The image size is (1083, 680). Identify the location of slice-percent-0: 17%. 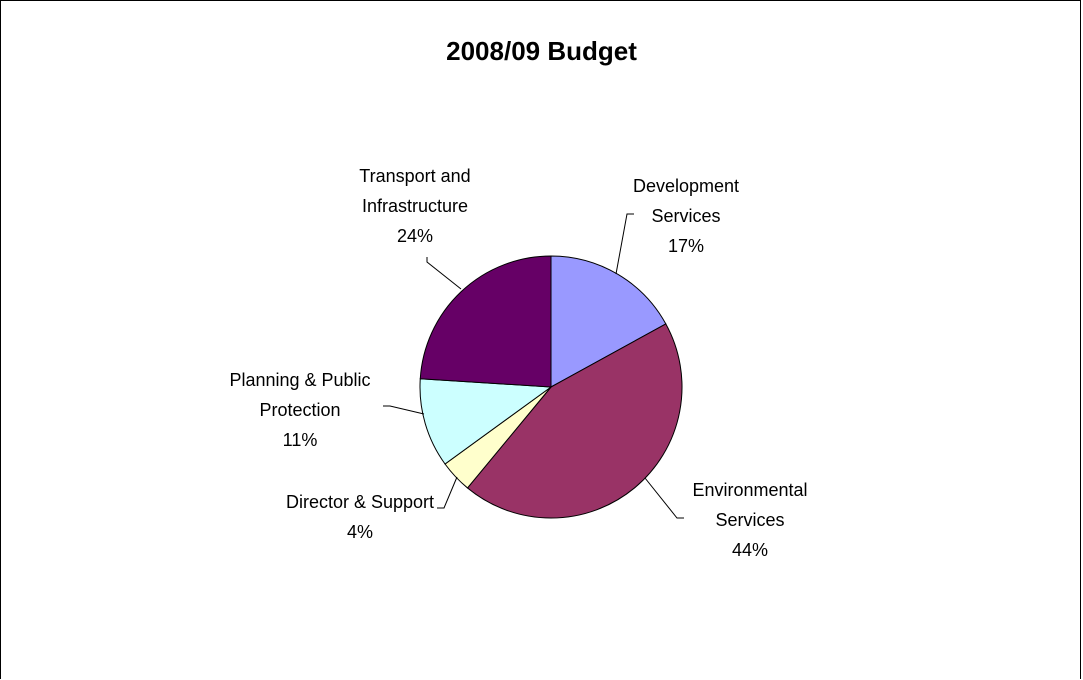
(686, 246).